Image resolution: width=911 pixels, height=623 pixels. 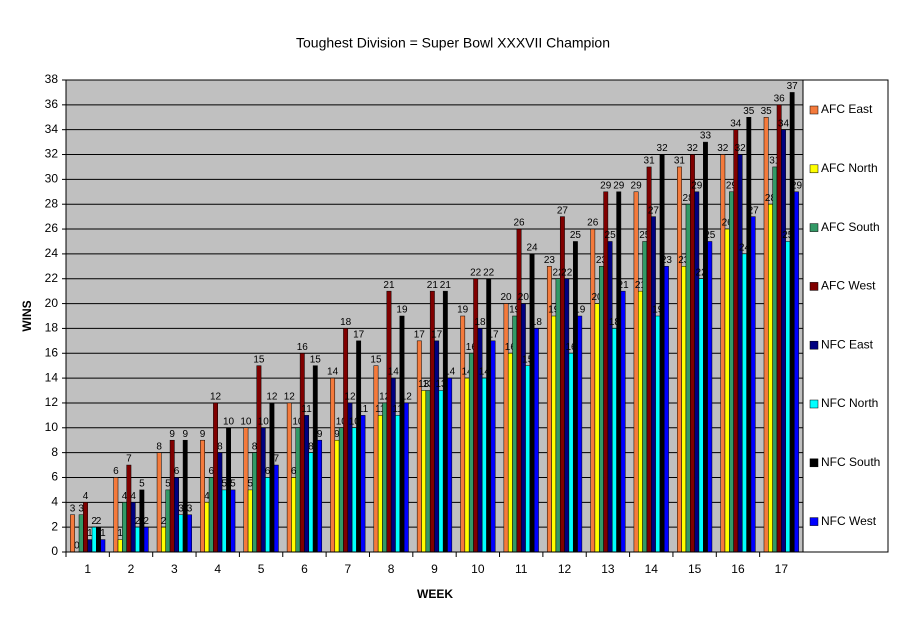 What do you see at coordinates (849, 521) in the screenshot?
I see `legend-label: NFC West` at bounding box center [849, 521].